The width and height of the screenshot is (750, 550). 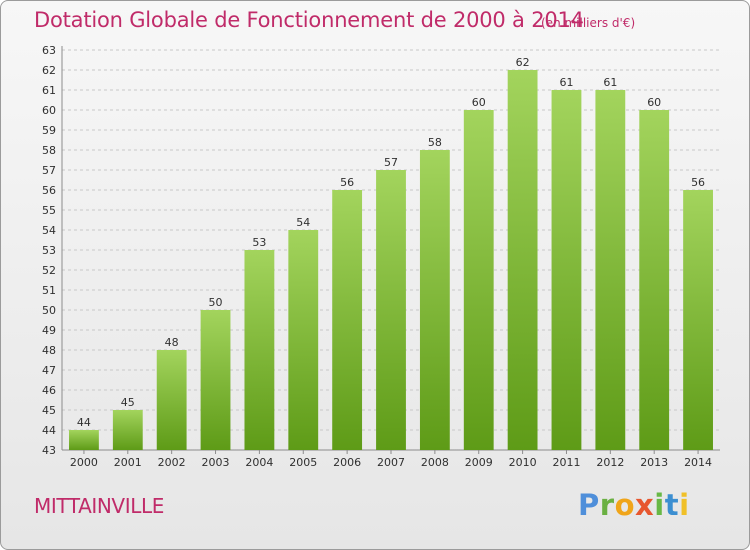 I want to click on bar-2010, so click(x=522, y=260).